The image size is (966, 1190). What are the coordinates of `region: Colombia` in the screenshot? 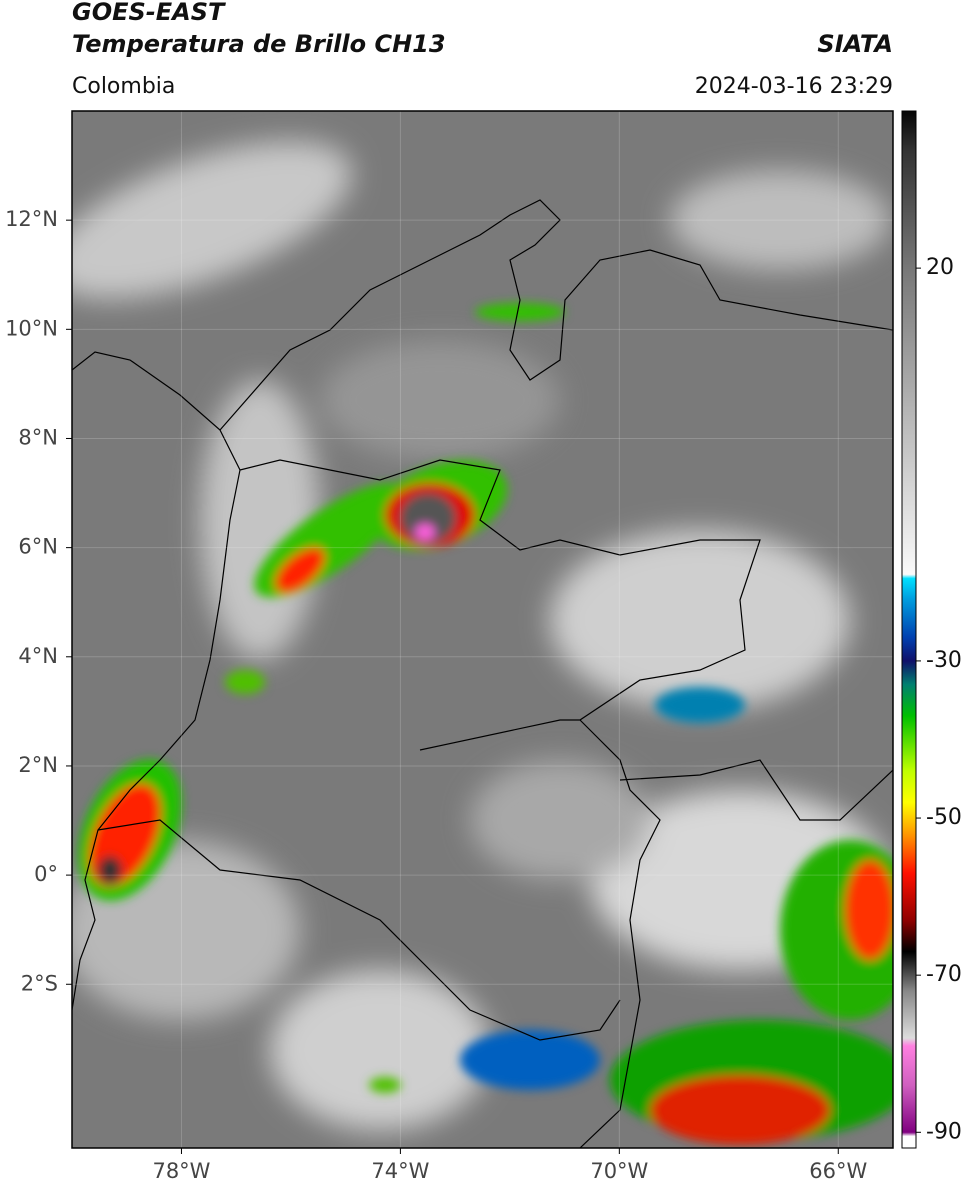 It's located at (123, 86).